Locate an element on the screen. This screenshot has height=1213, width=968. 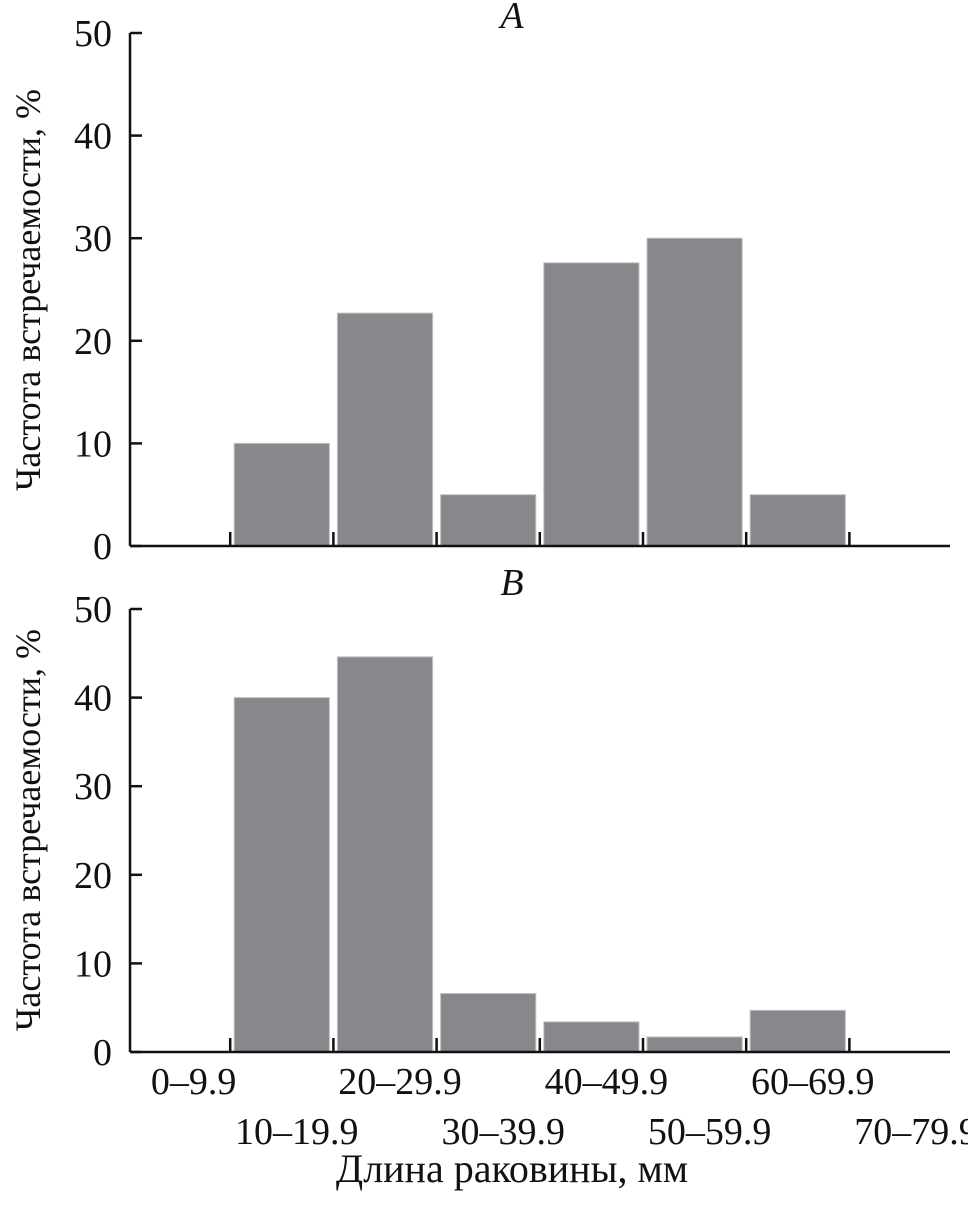
panel-title: B is located at coordinates (511, 583).